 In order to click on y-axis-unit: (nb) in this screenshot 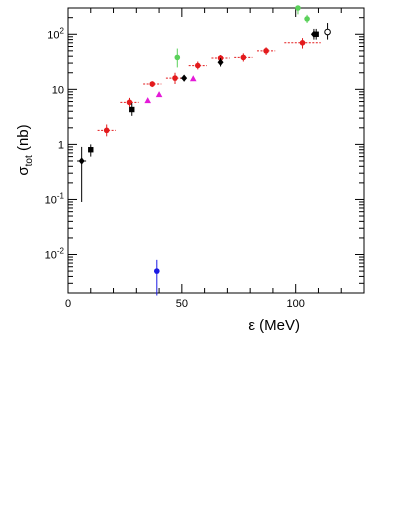, I will do `click(23, 139)`.